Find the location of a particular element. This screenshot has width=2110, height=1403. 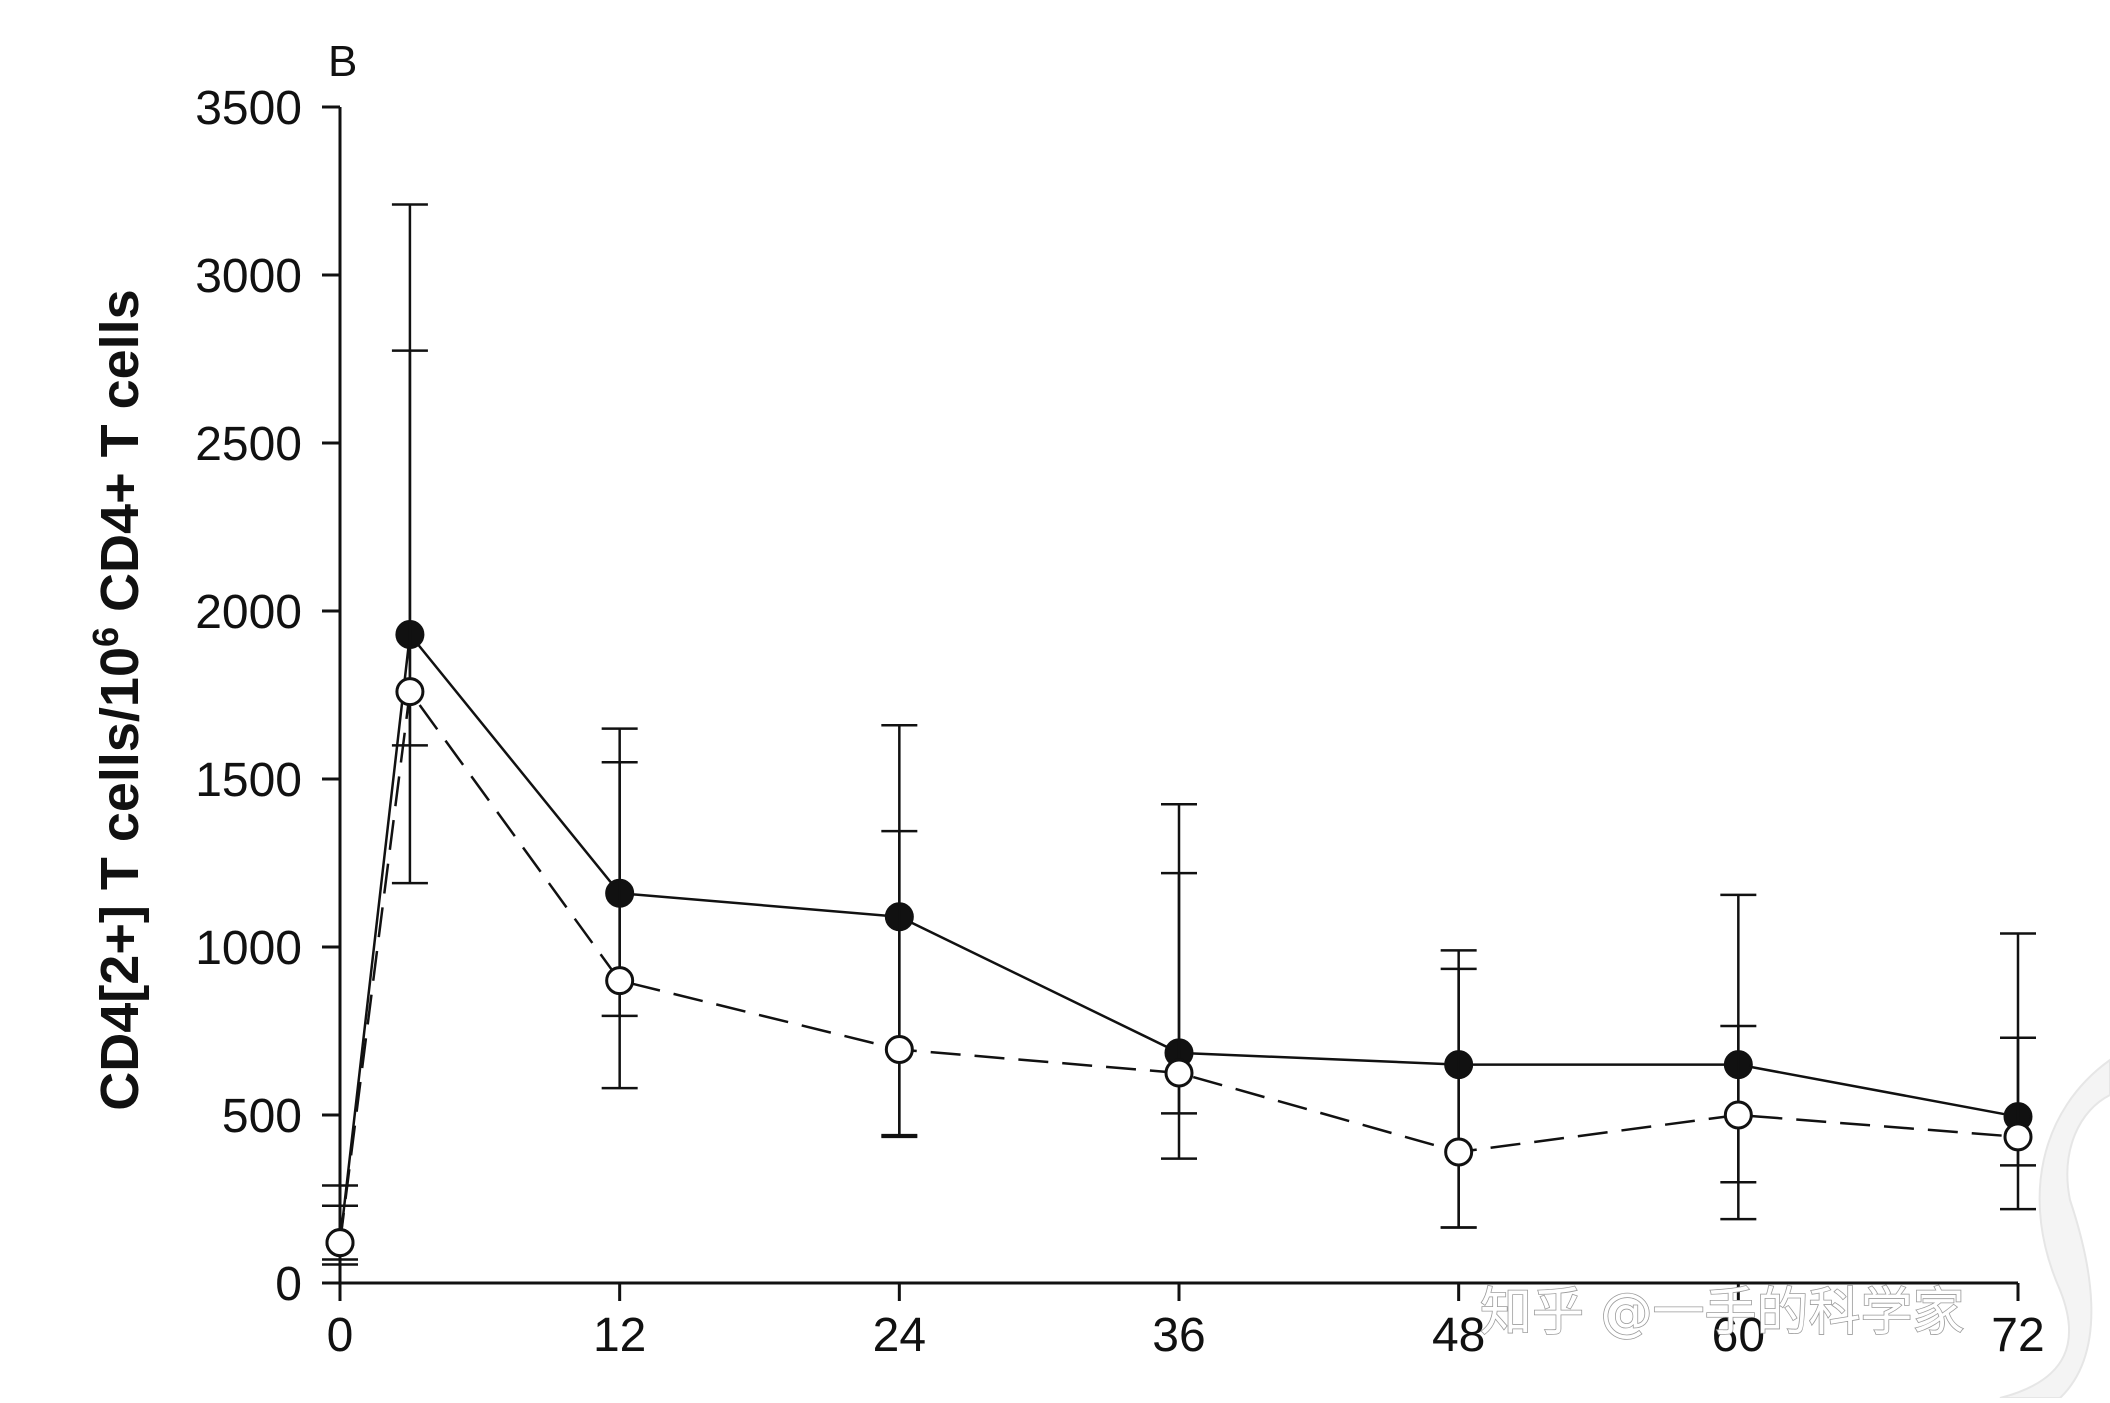

x-tick-label: 24 is located at coordinates (899, 1335).